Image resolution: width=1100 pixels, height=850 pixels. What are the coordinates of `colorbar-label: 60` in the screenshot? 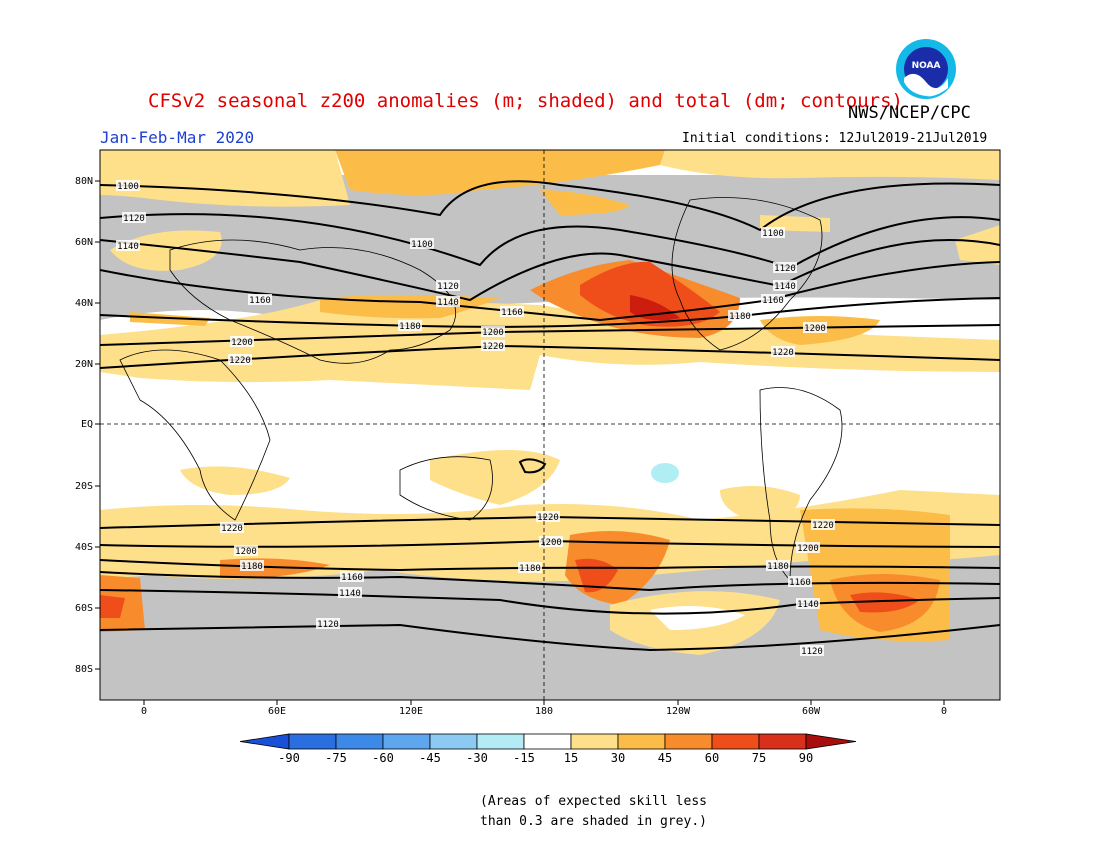 It's located at (712, 758).